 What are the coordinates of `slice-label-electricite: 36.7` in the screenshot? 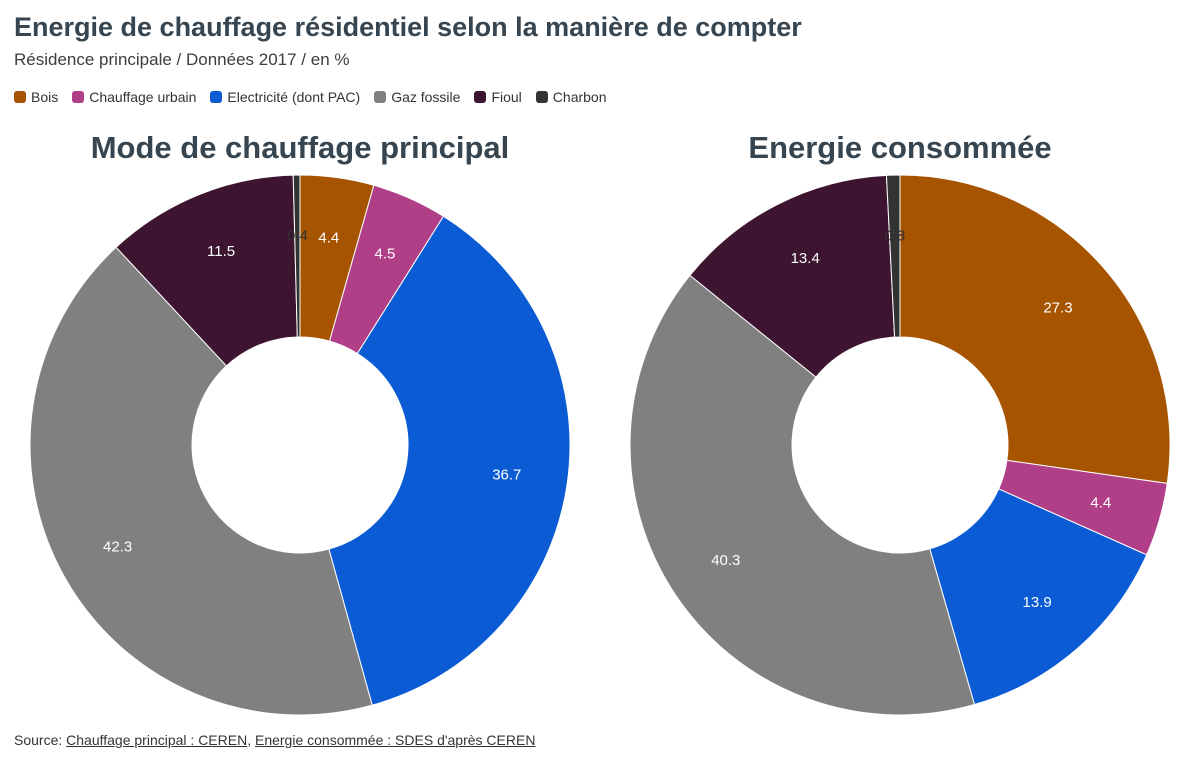 It's located at (506, 475).